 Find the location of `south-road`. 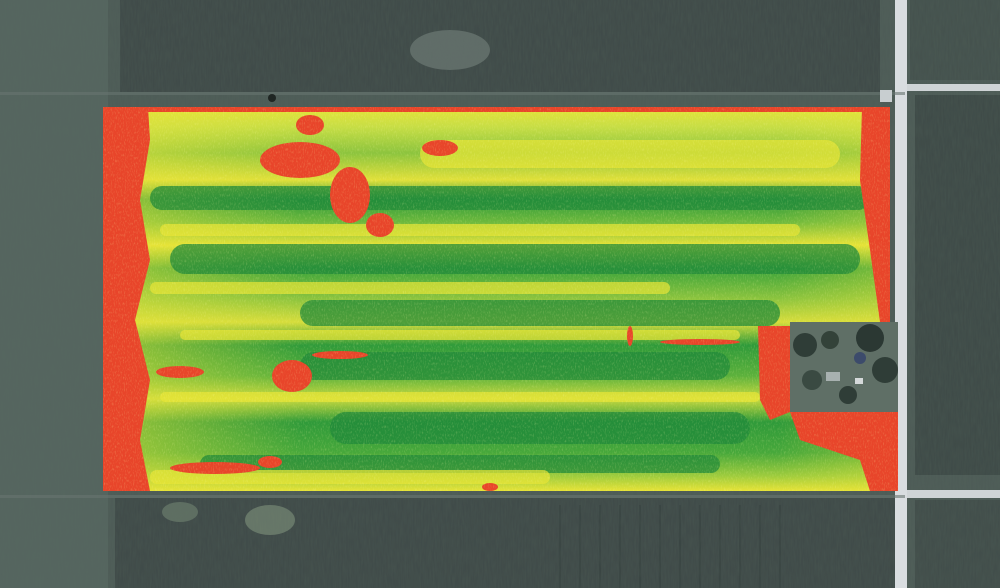

south-road is located at coordinates (953, 494).